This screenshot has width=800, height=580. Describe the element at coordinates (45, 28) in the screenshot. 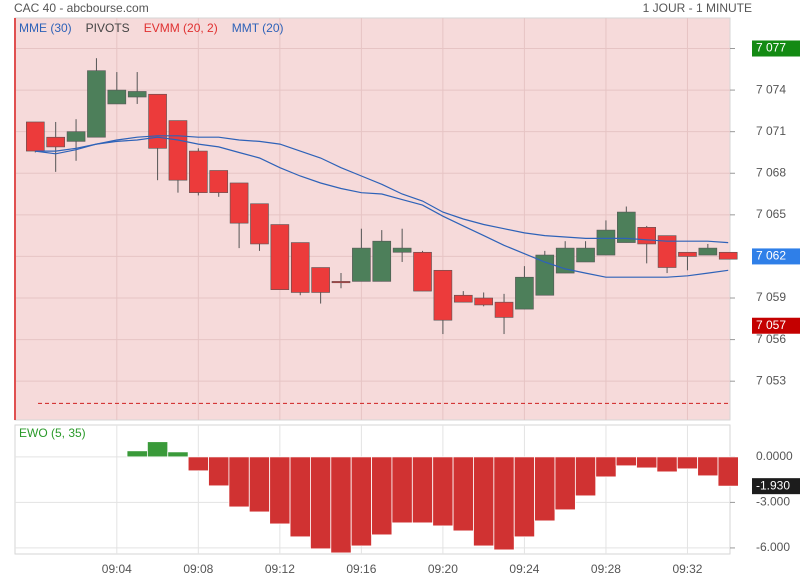

I see `legend-entry: MME (30)` at that location.